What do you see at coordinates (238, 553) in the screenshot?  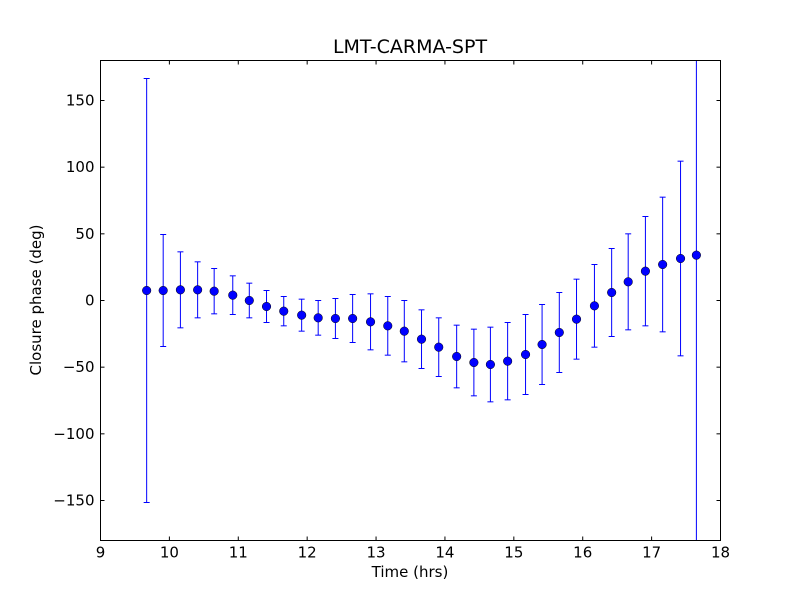 I see `x-tick-label: 11` at bounding box center [238, 553].